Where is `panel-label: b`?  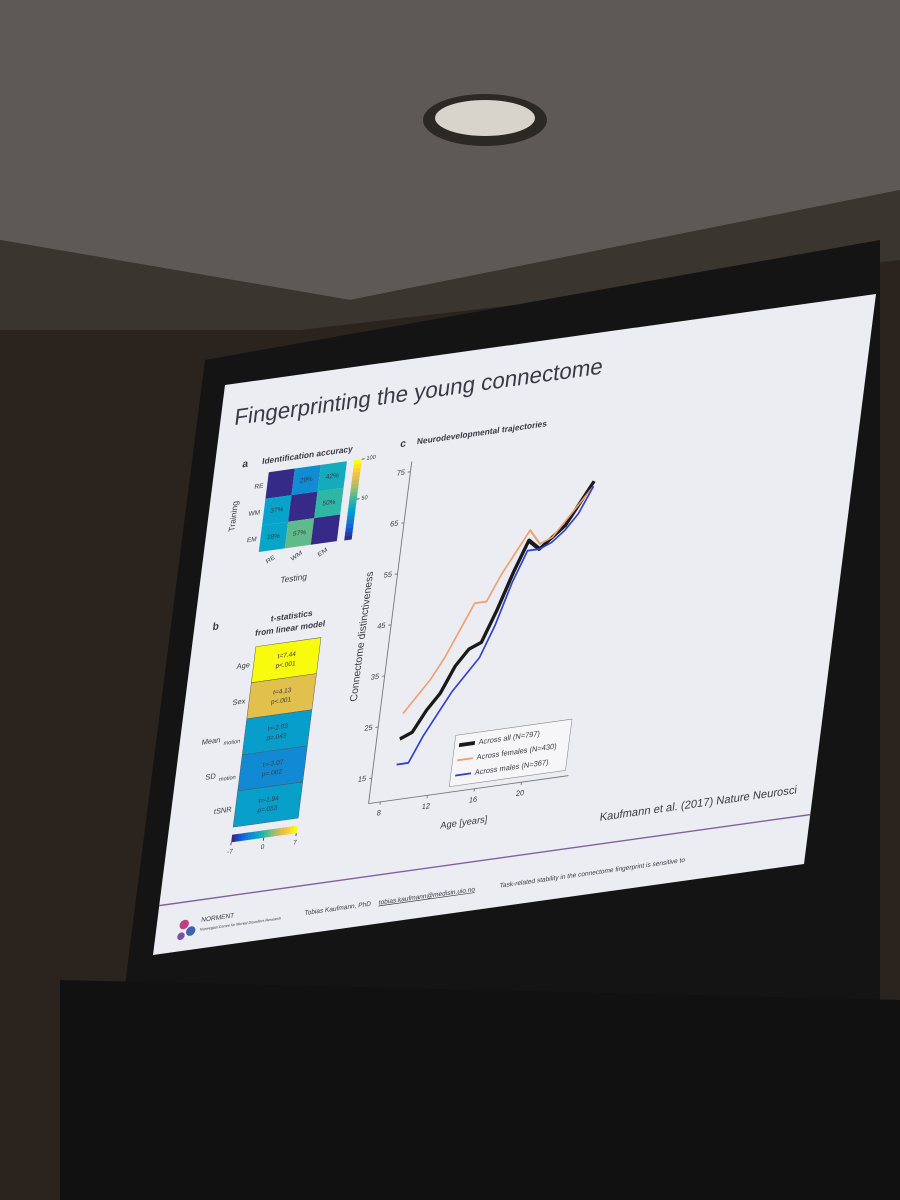 panel-label: b is located at coordinates (216, 627).